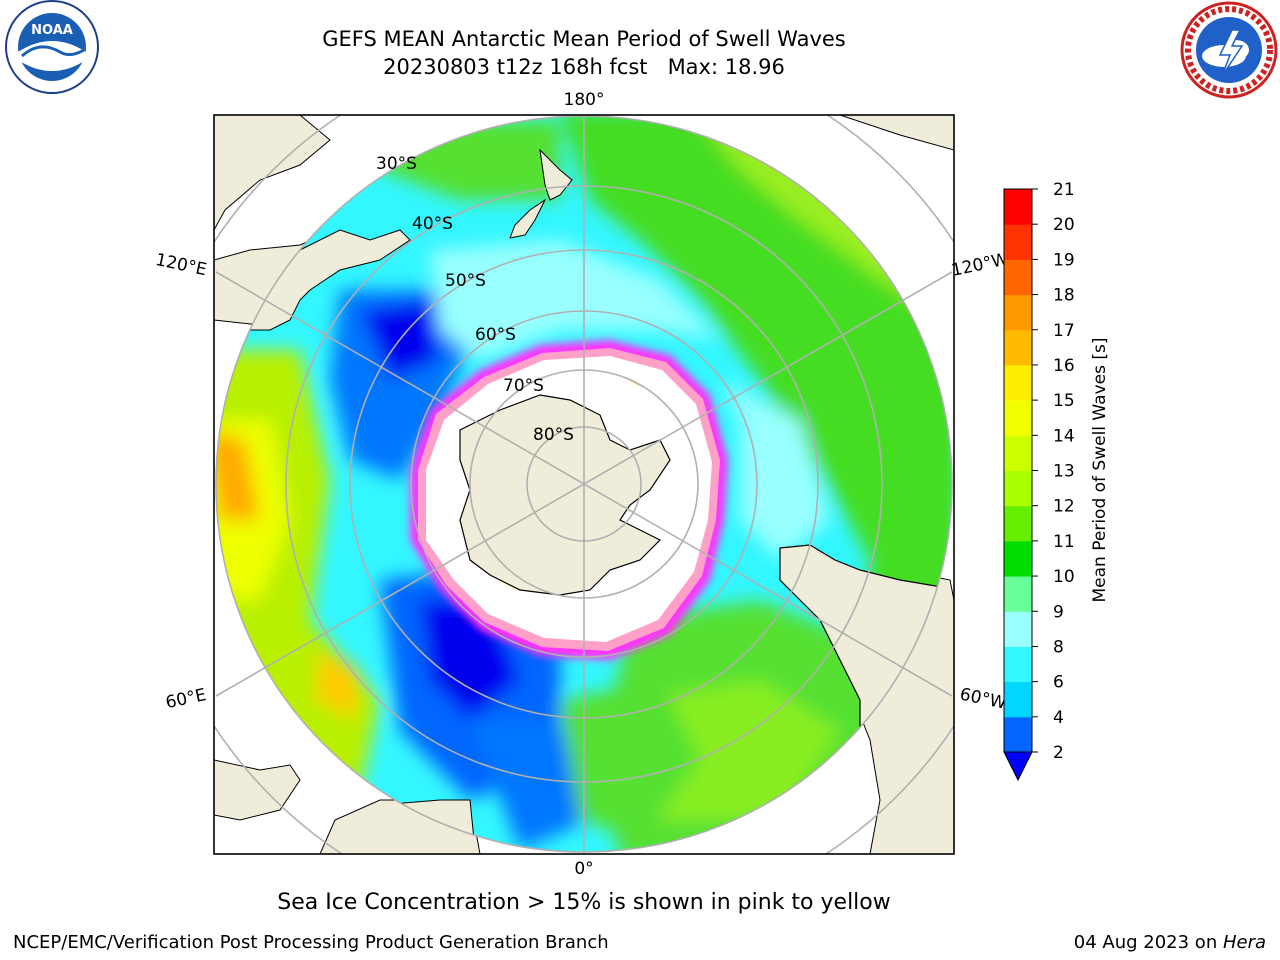  I want to click on lat-label-30s: 30°S, so click(396, 164).